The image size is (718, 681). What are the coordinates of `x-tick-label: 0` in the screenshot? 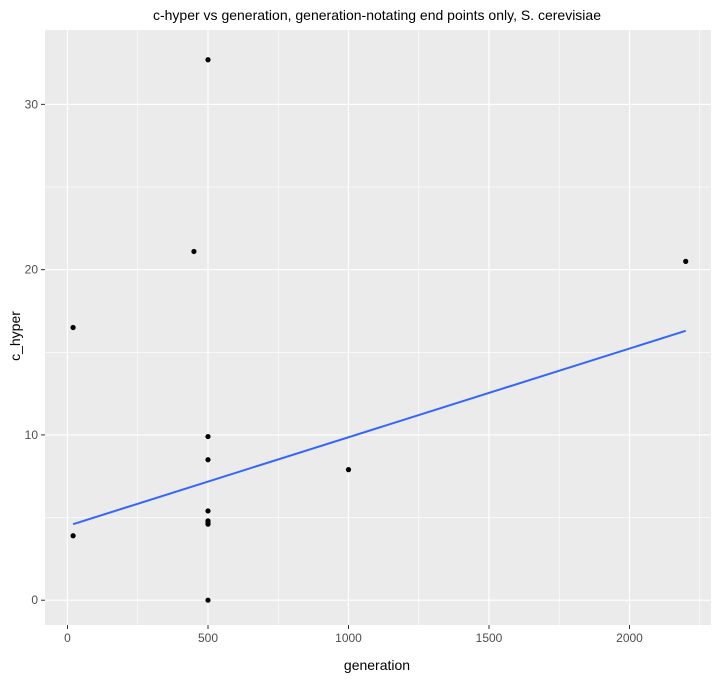 It's located at (67, 638).